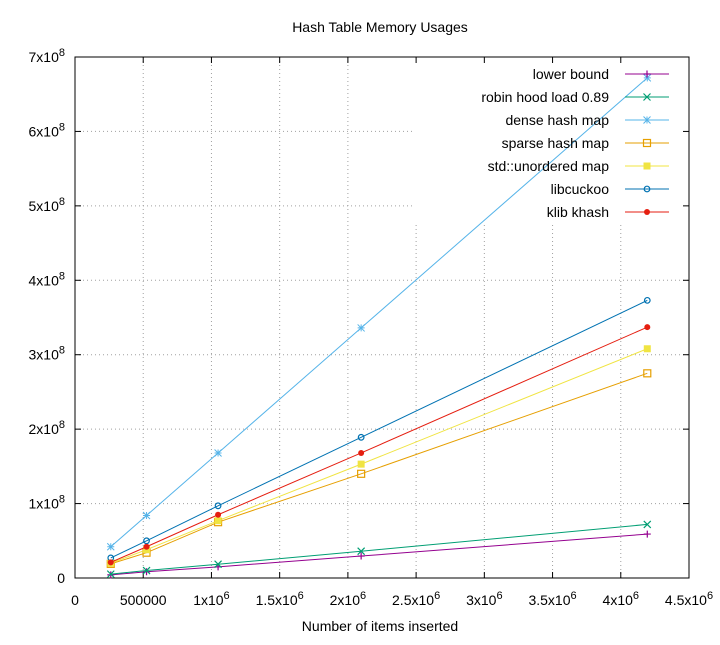  Describe the element at coordinates (484, 599) in the screenshot. I see `x-tick-label: 3x10⁶` at that location.